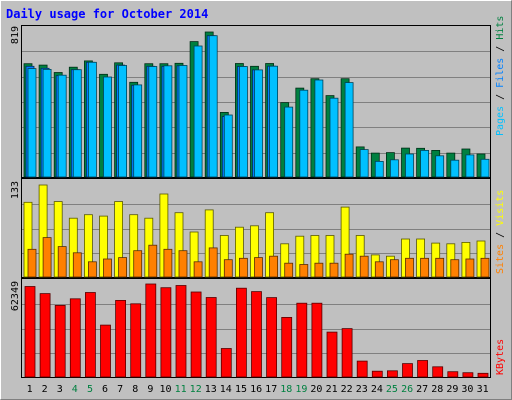  Describe the element at coordinates (362, 389) in the screenshot. I see `day-label-23: 23` at that location.